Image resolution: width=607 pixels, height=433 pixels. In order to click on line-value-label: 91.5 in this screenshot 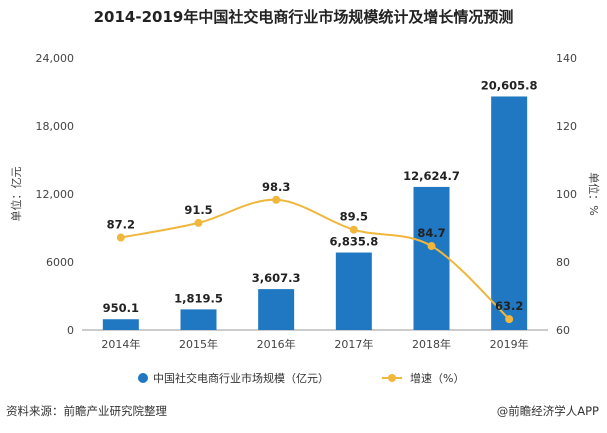, I will do `click(198, 210)`.